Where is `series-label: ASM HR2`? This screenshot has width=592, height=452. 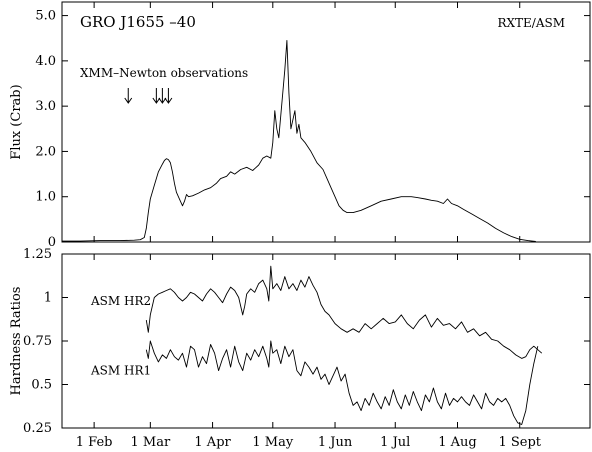
series-label: ASM HR2 is located at coordinates (120, 301).